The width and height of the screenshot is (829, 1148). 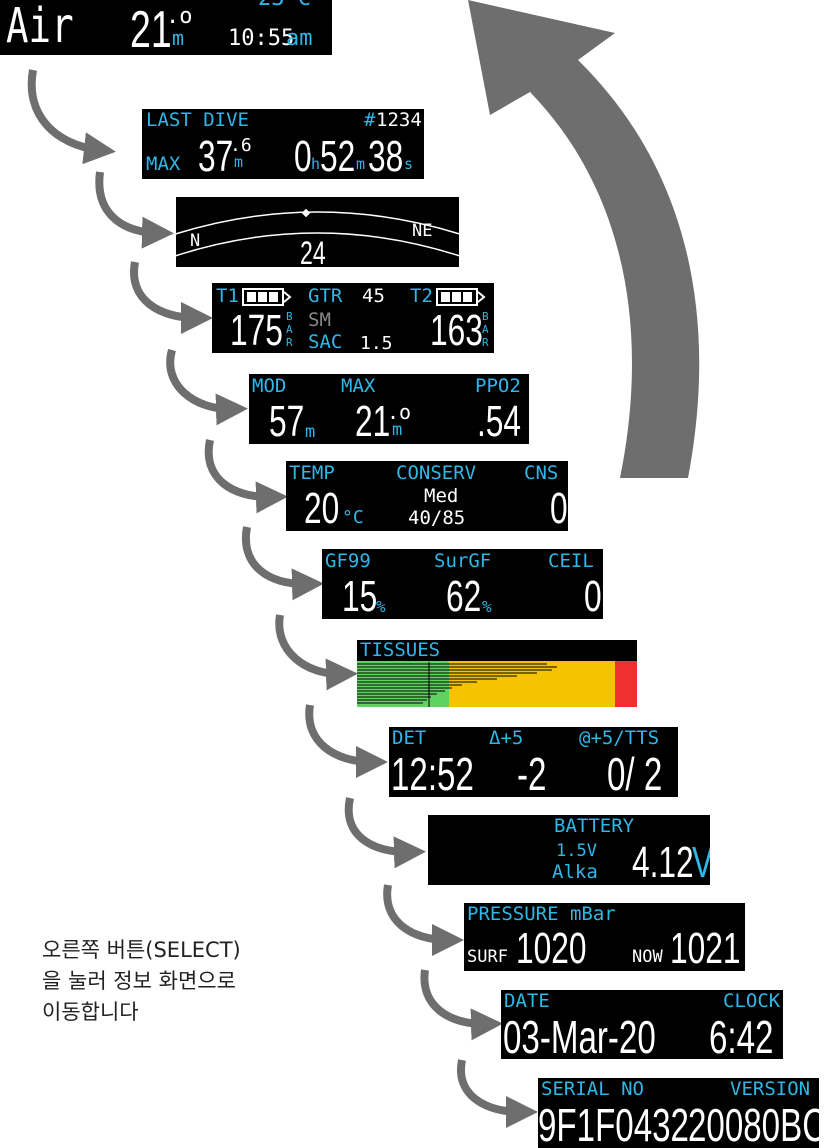 What do you see at coordinates (559, 507) in the screenshot?
I see `cns-value: 0` at bounding box center [559, 507].